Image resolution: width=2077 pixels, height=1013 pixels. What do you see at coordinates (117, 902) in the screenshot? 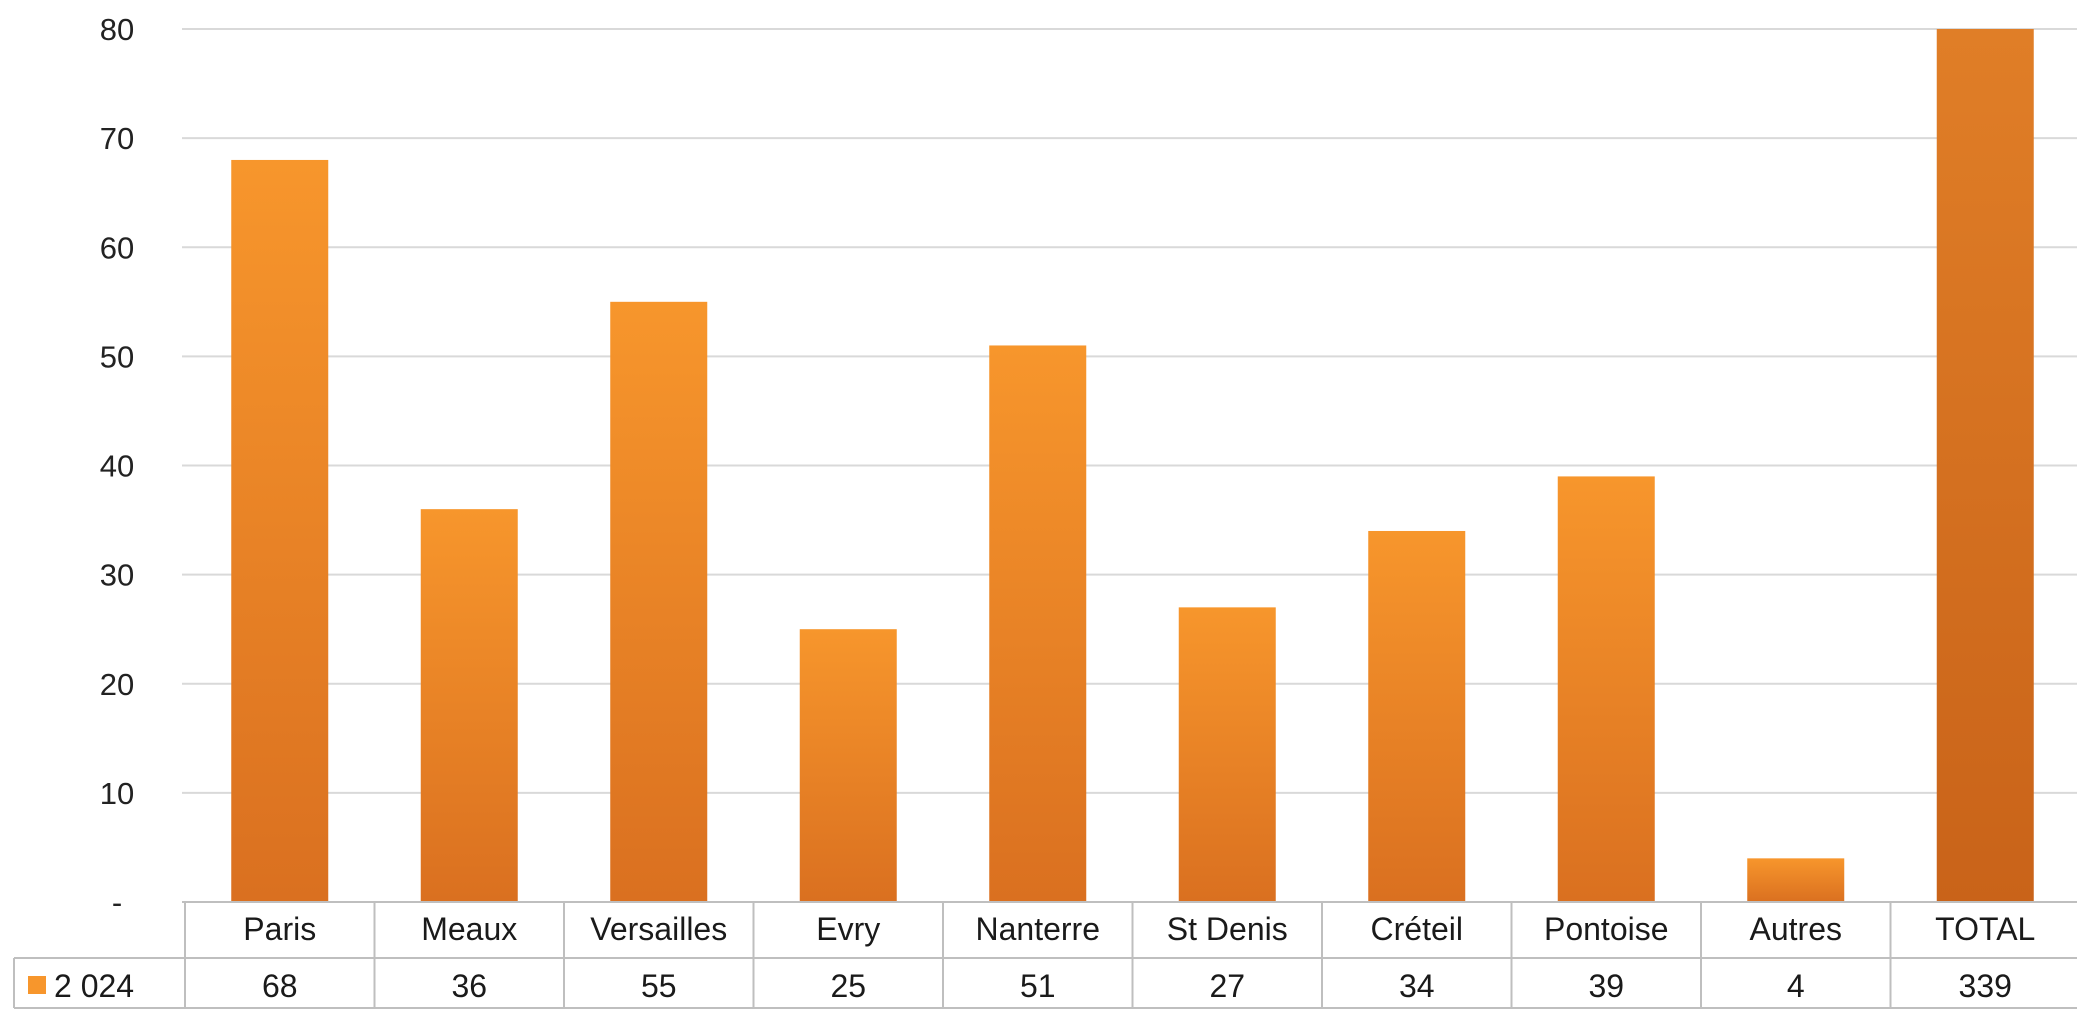
I see `y-tick-label: -` at bounding box center [117, 902].